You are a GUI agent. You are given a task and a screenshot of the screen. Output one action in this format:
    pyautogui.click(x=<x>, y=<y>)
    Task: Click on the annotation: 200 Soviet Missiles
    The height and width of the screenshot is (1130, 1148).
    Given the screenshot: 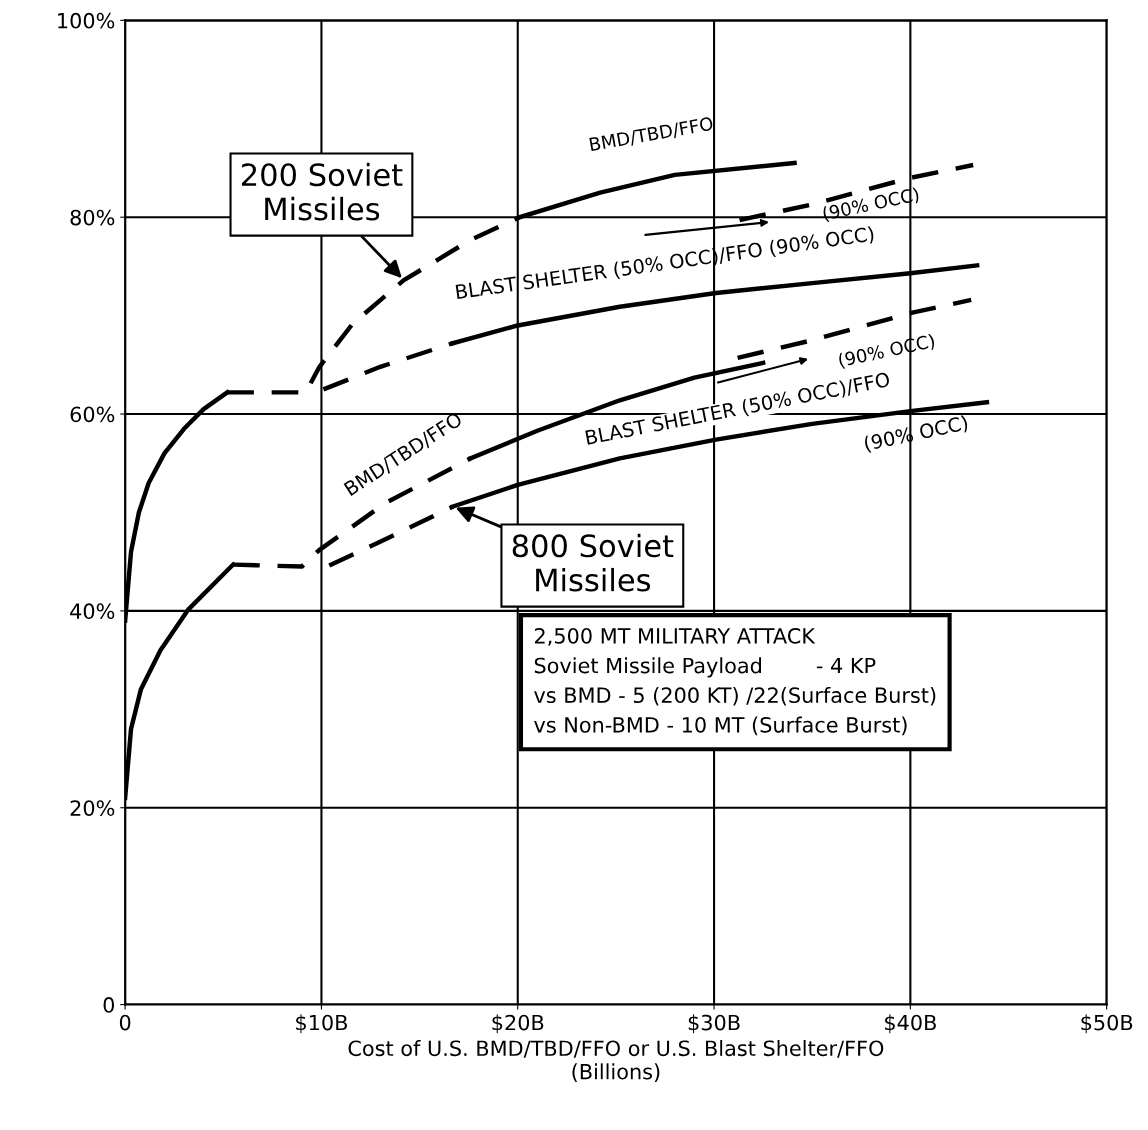 What is the action you would take?
    pyautogui.click(x=322, y=191)
    